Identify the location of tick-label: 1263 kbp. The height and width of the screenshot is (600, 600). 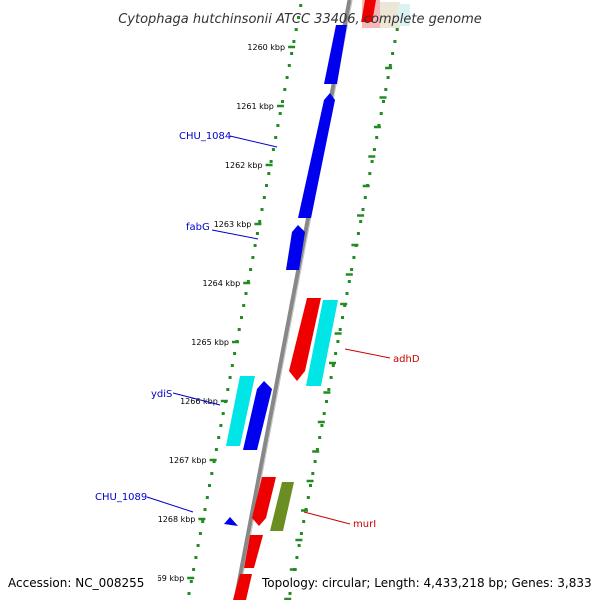
(233, 224).